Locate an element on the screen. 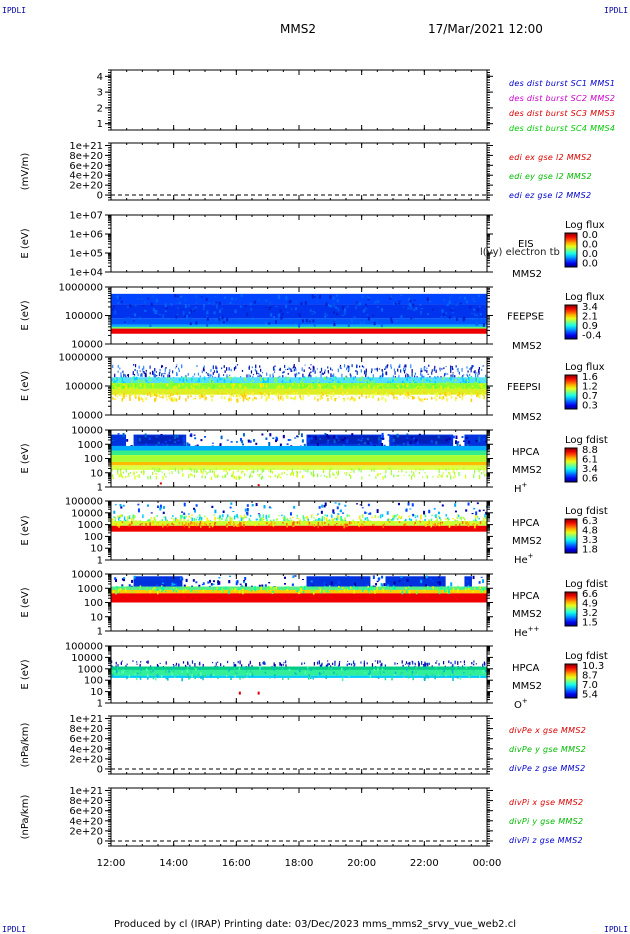 The height and width of the screenshot is (934, 630). spacecraft-label: MMS2 is located at coordinates (527, 686).